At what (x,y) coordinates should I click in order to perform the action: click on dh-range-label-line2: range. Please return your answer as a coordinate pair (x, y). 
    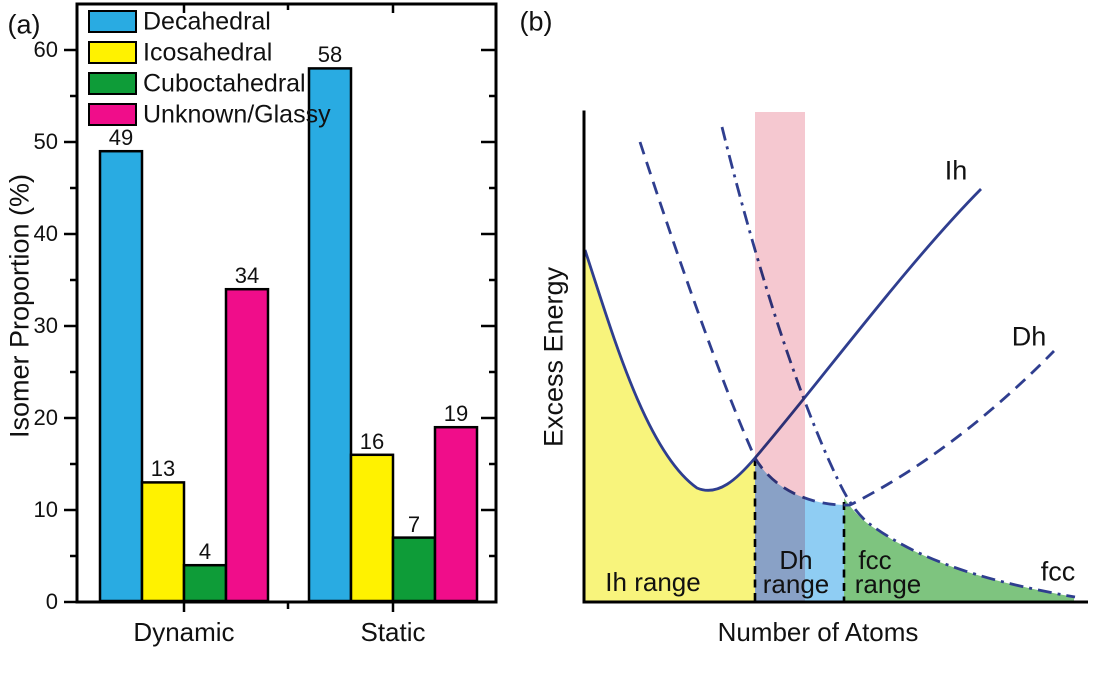
    Looking at the image, I should click on (796, 584).